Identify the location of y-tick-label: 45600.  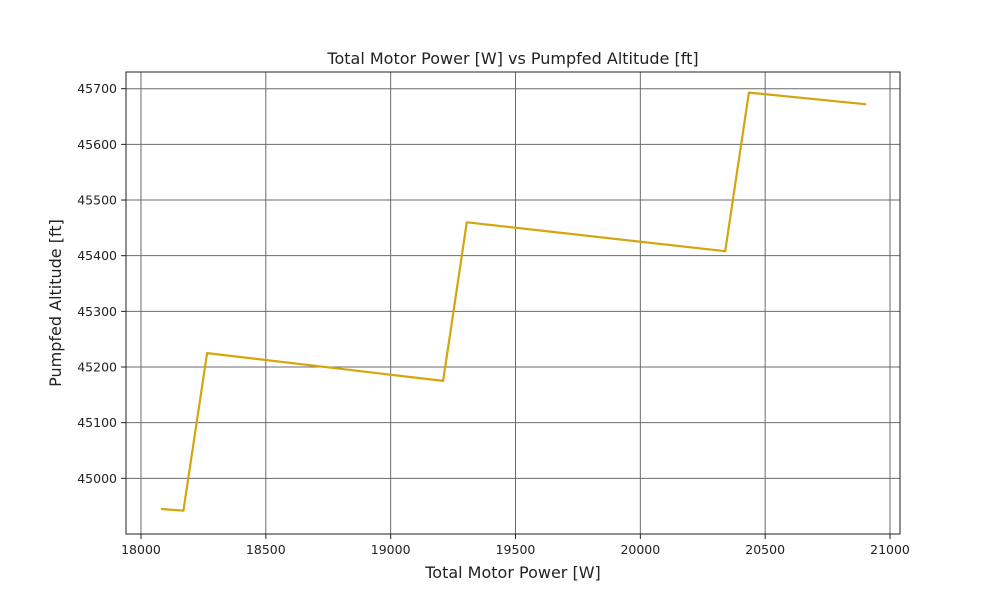
(97, 144).